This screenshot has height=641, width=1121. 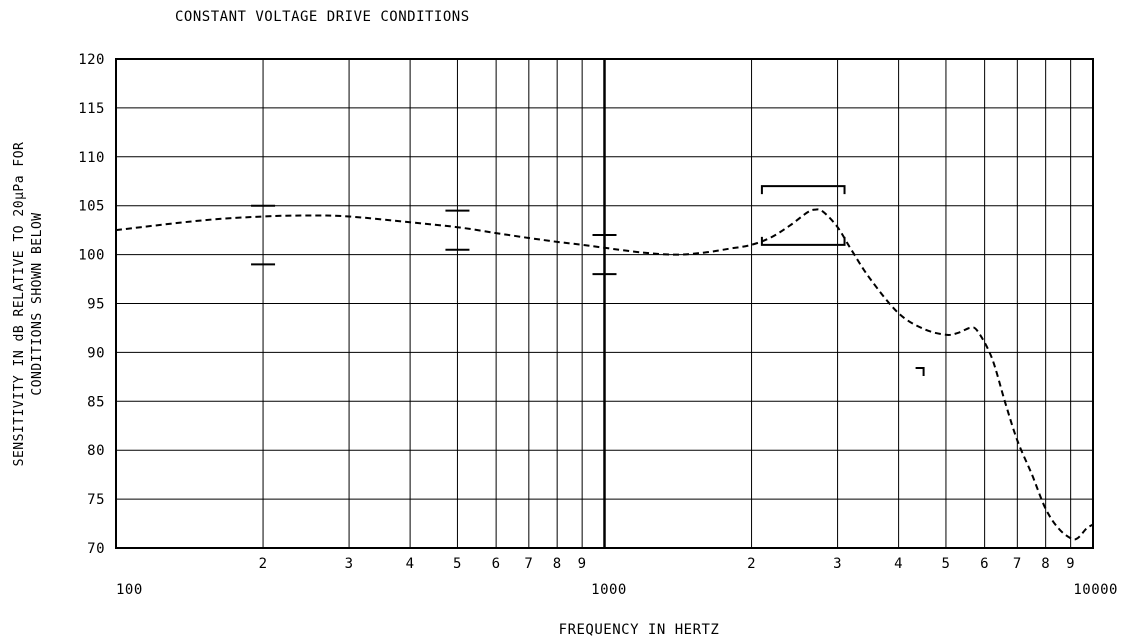 What do you see at coordinates (19, 304) in the screenshot?
I see `y-axis-label-line1: SENSITIVITY IN dB RELATIVE TO 20μPa FOR` at bounding box center [19, 304].